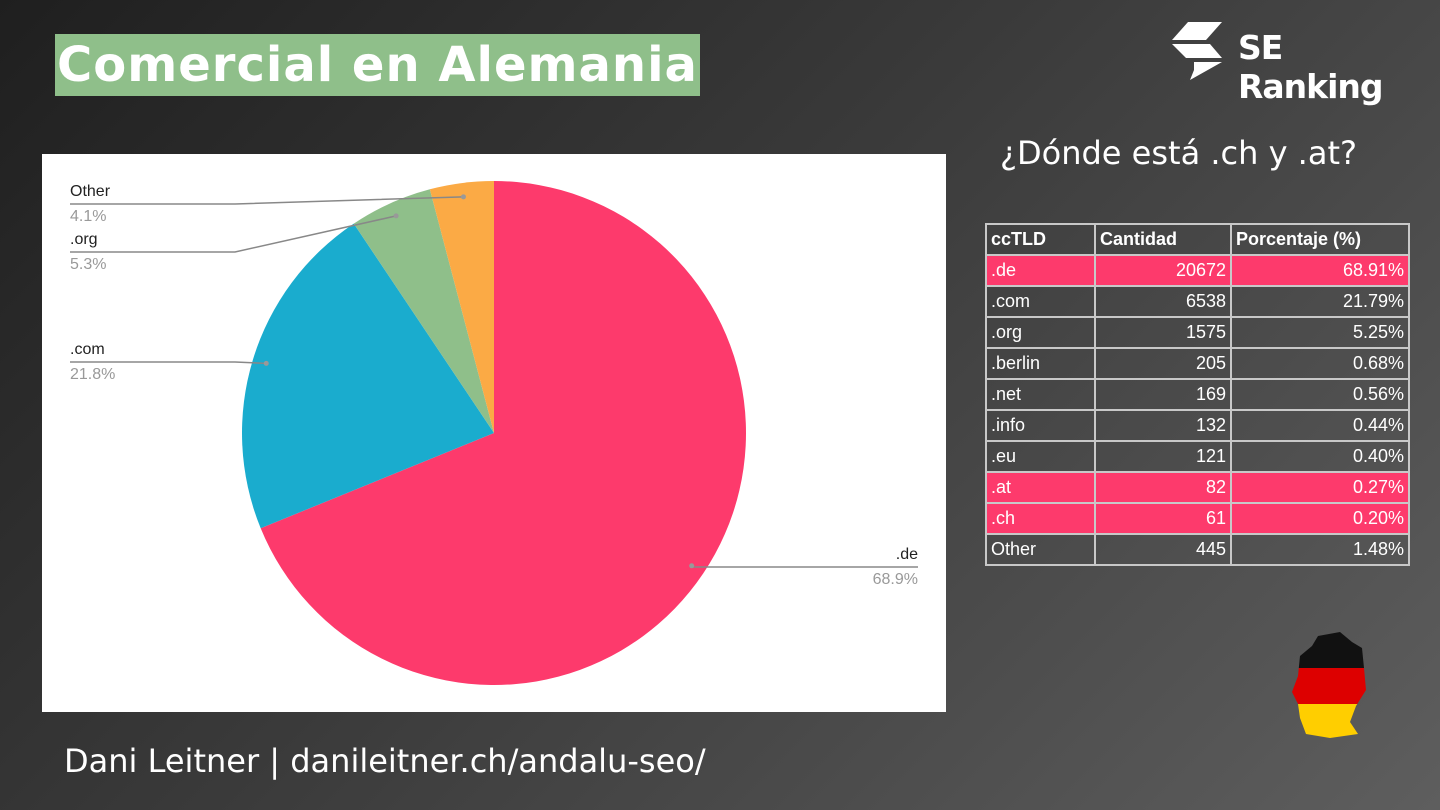 The image size is (1440, 810). I want to click on table-title: ¿Dónde está .ch y .at?, so click(1178, 153).